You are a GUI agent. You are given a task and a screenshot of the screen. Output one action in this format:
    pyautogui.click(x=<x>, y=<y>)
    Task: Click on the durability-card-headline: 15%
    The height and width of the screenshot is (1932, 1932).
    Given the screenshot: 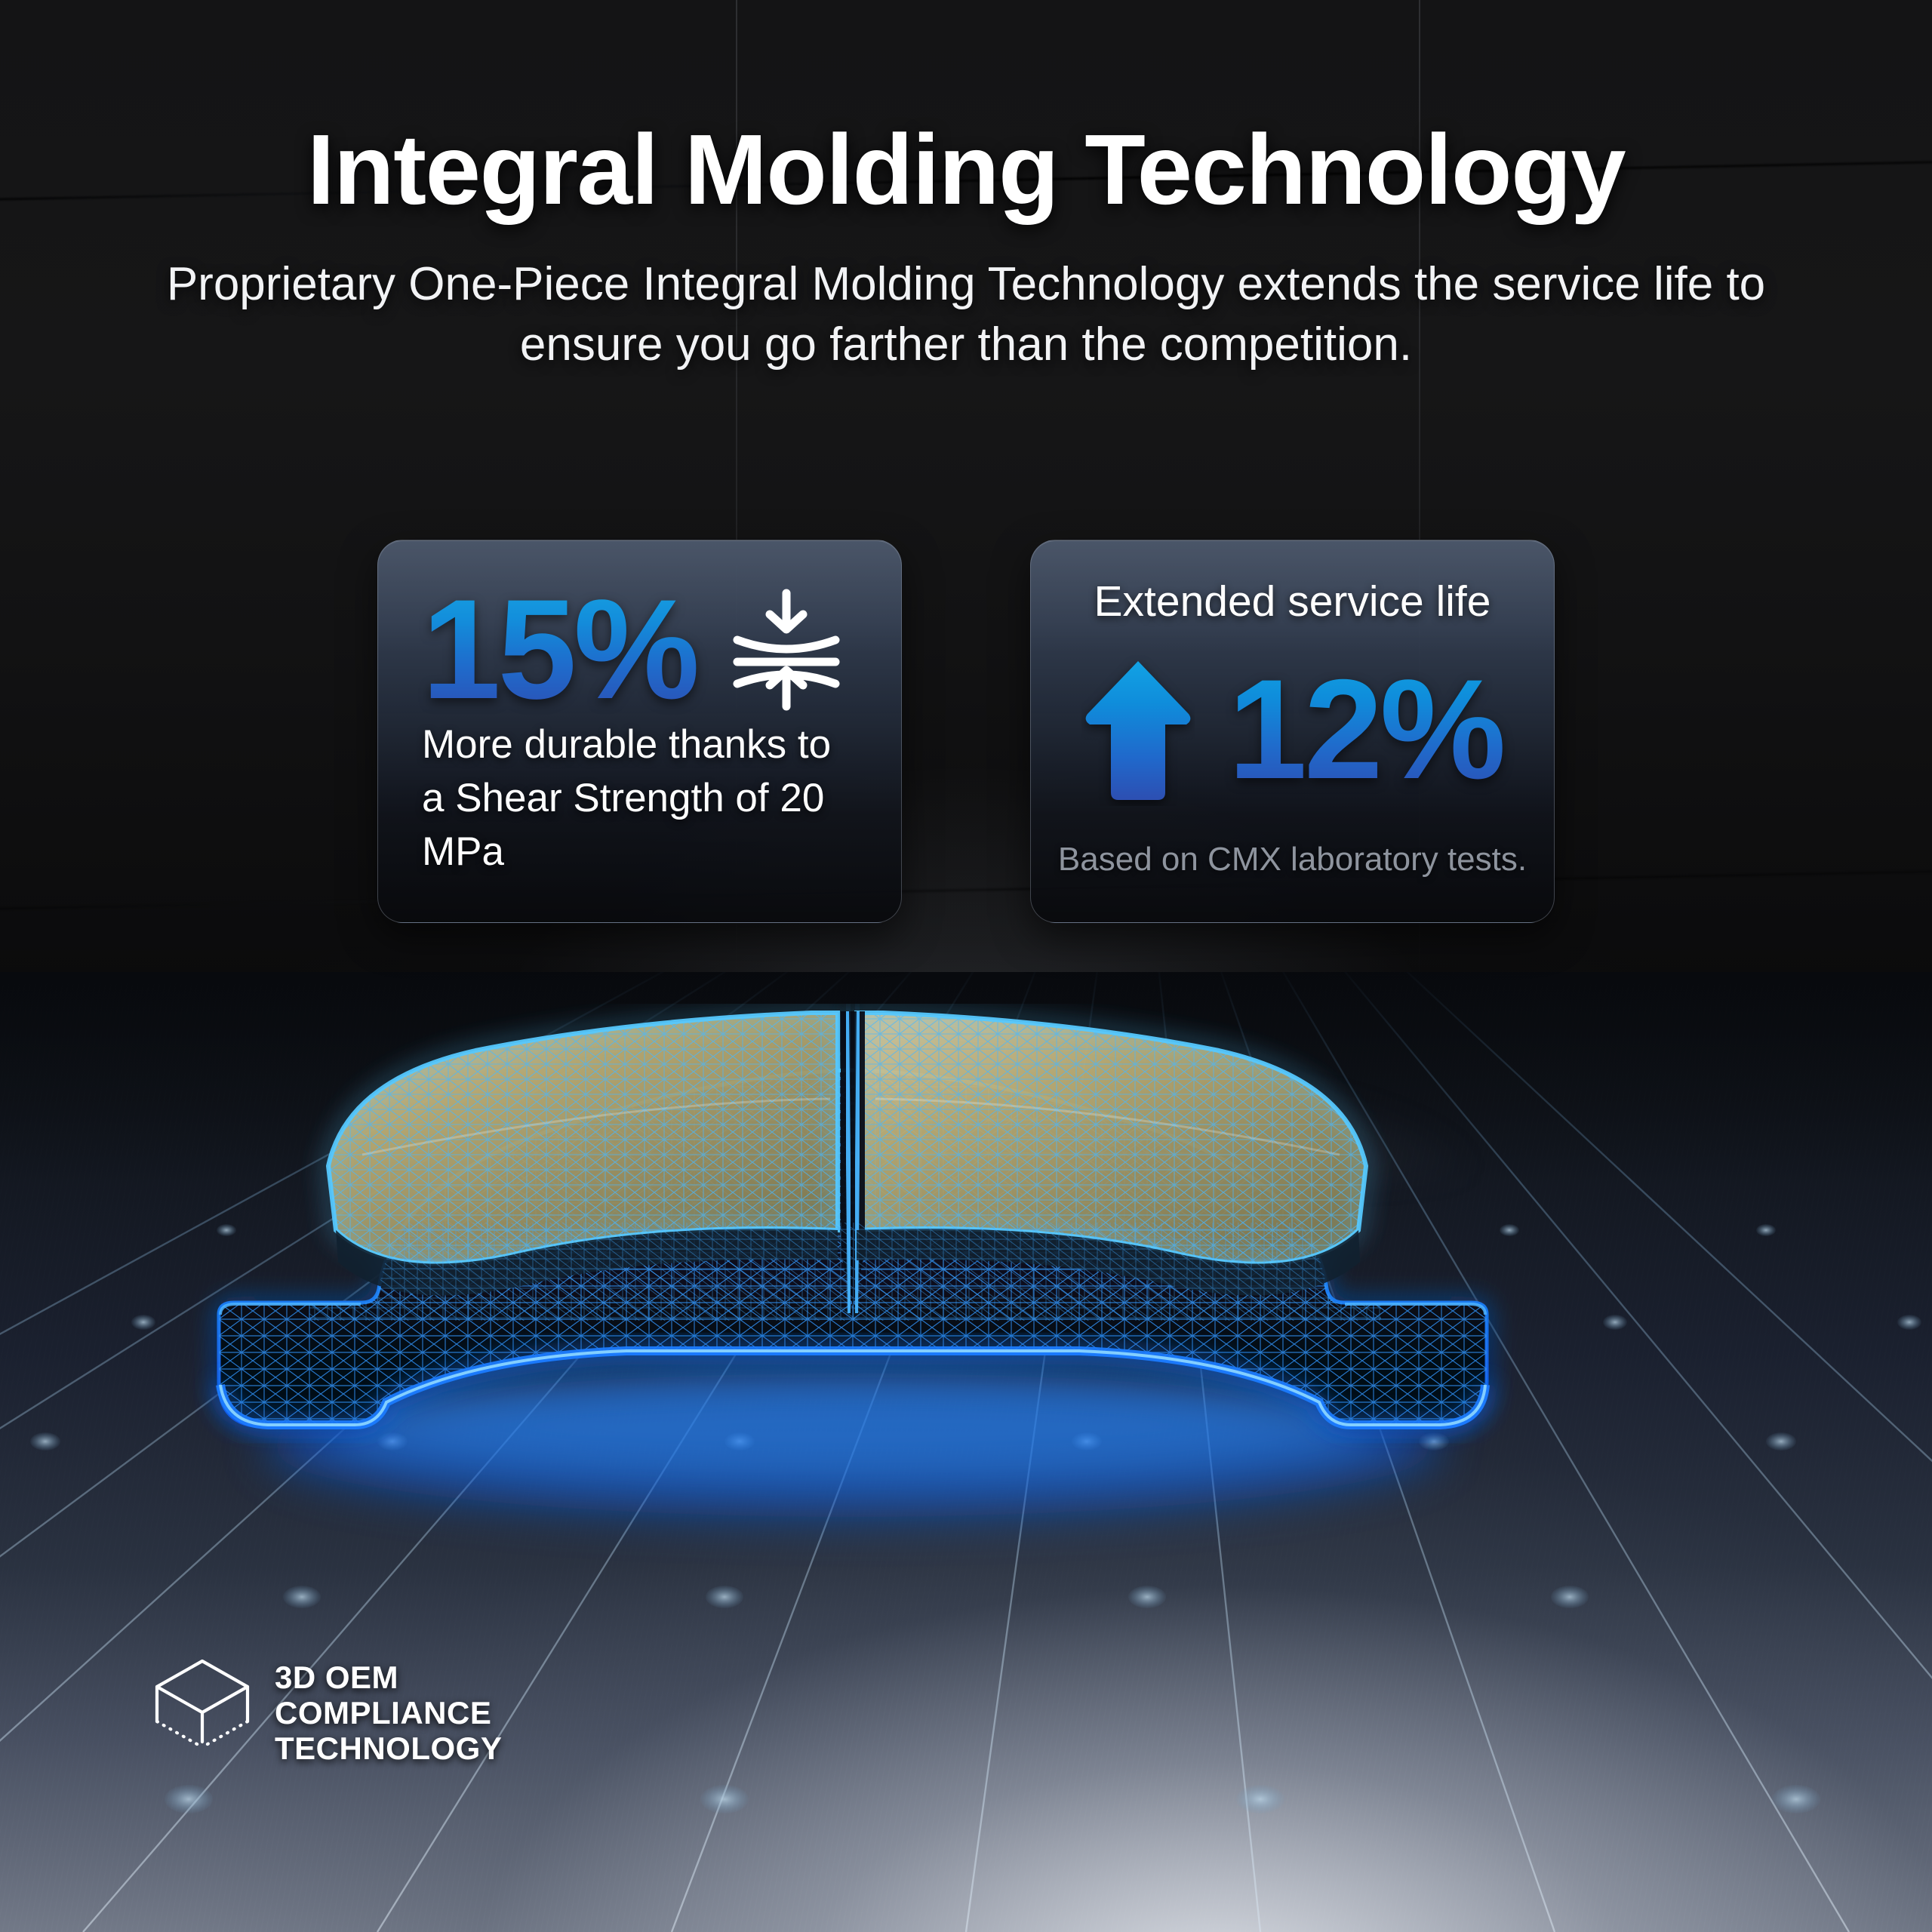 What is the action you would take?
    pyautogui.click(x=639, y=634)
    